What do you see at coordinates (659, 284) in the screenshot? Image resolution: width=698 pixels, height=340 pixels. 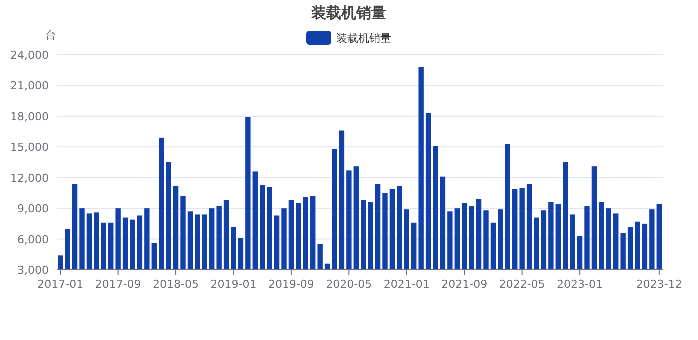 I see `x-tick-label: 2023-12` at bounding box center [659, 284].